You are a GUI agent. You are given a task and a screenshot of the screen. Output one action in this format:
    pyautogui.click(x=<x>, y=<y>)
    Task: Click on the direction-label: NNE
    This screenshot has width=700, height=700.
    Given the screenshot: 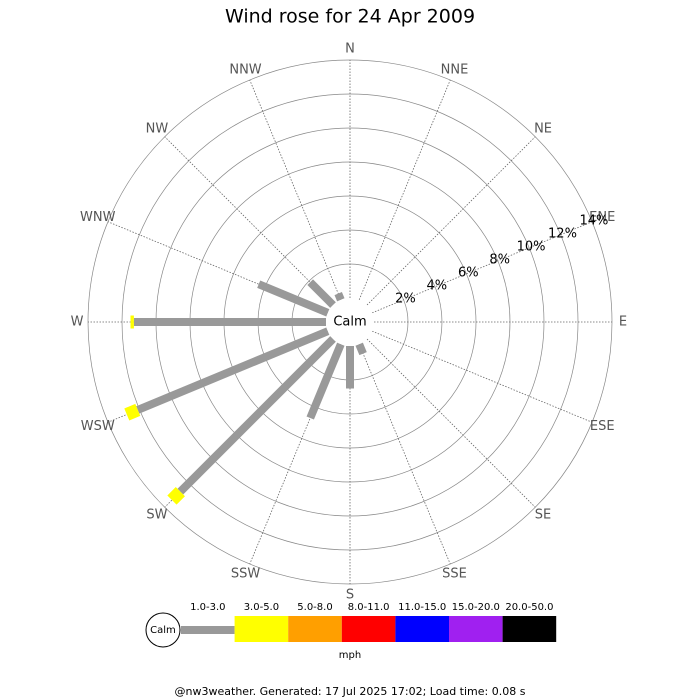 What is the action you would take?
    pyautogui.click(x=455, y=69)
    